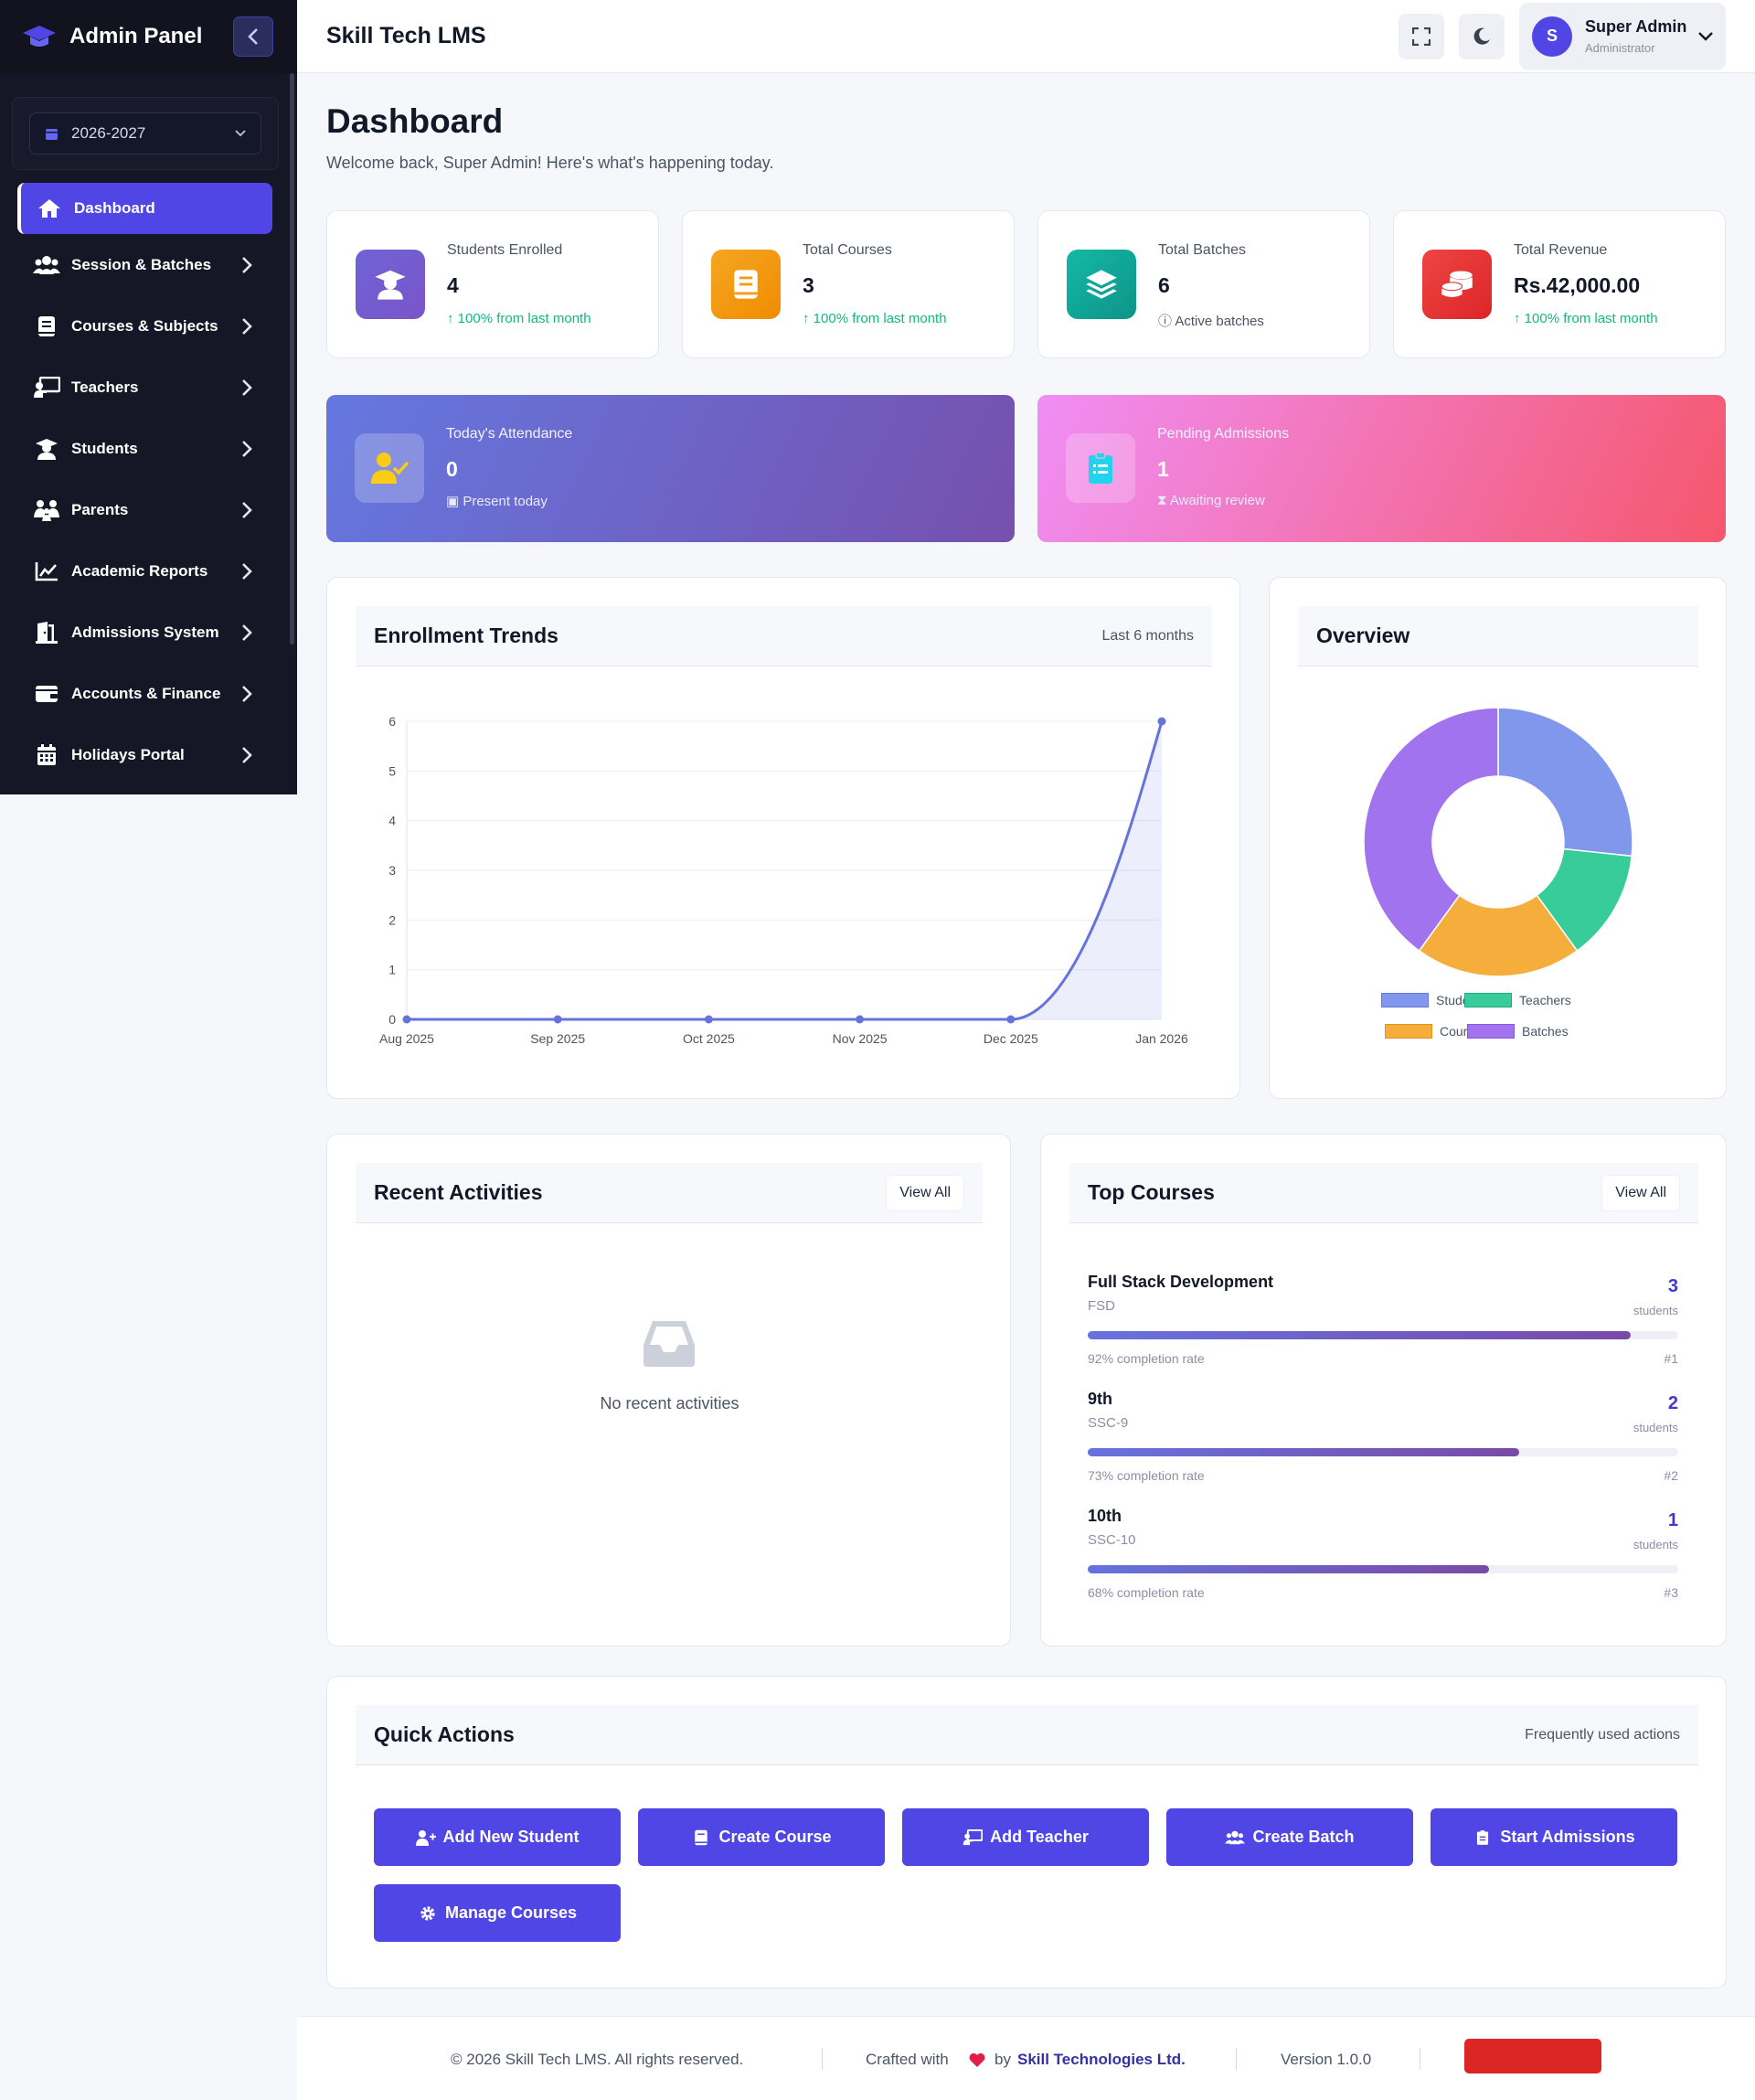 This screenshot has width=1755, height=2100. What do you see at coordinates (136, 36) in the screenshot?
I see `brand-title: Admin Panel` at bounding box center [136, 36].